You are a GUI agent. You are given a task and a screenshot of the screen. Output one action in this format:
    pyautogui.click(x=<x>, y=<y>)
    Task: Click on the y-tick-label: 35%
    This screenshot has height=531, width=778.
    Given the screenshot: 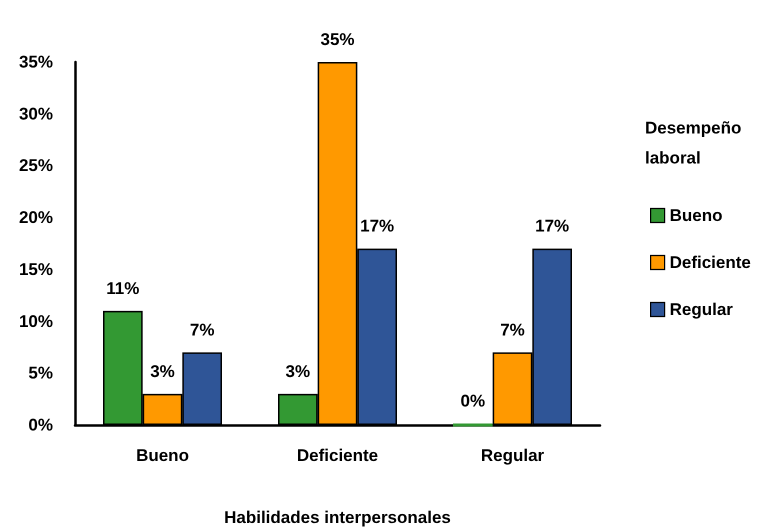 What is the action you would take?
    pyautogui.click(x=35, y=62)
    